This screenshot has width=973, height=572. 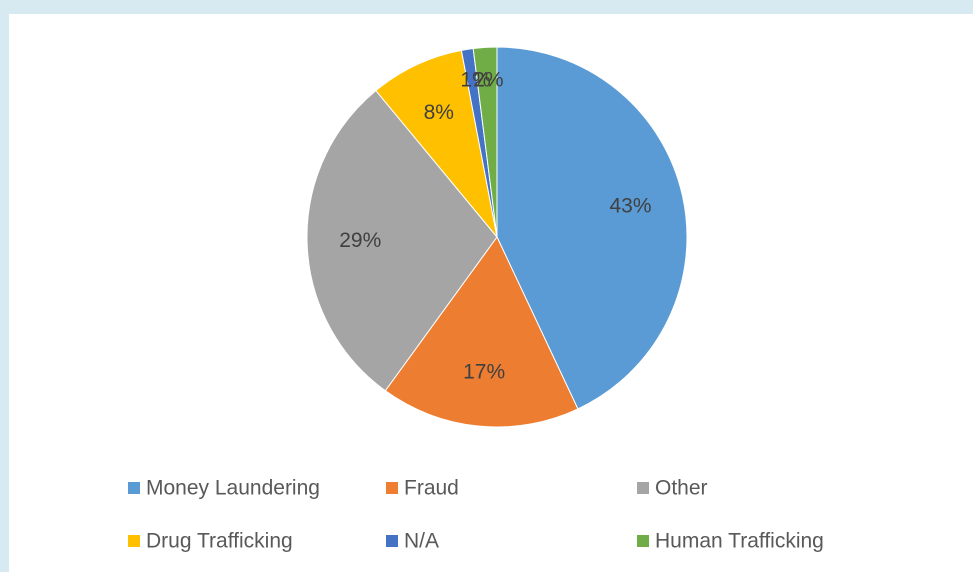 I want to click on data-label: 8%, so click(x=439, y=112).